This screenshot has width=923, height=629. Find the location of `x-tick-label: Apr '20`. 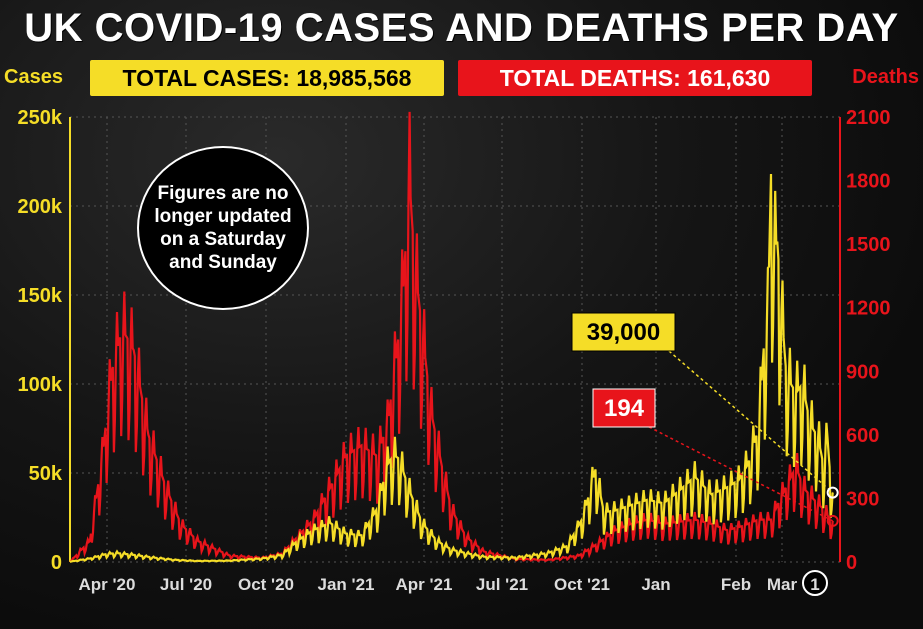

x-tick-label: Apr '20 is located at coordinates (107, 584).